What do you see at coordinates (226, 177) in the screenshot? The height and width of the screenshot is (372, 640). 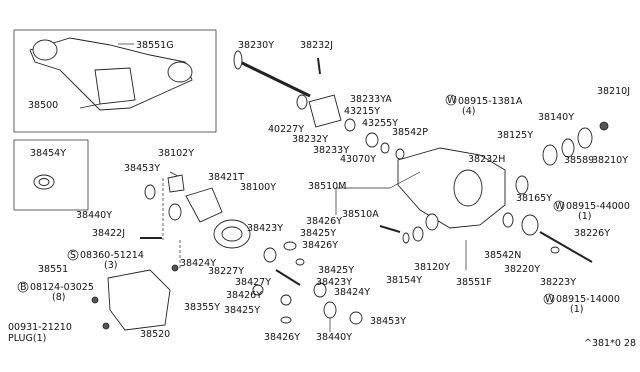 I see `part-label: 38421T` at bounding box center [226, 177].